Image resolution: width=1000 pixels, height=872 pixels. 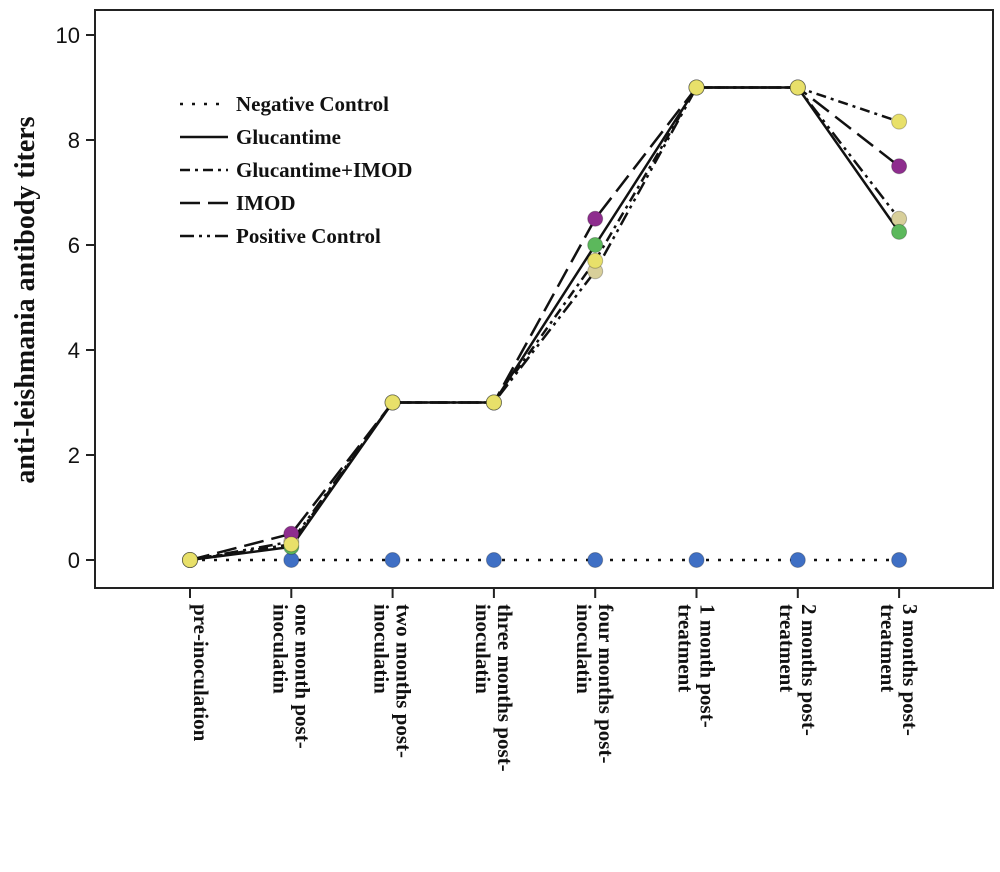 I want to click on x-tick-label: 2 months post-treatment, so click(x=798, y=670).